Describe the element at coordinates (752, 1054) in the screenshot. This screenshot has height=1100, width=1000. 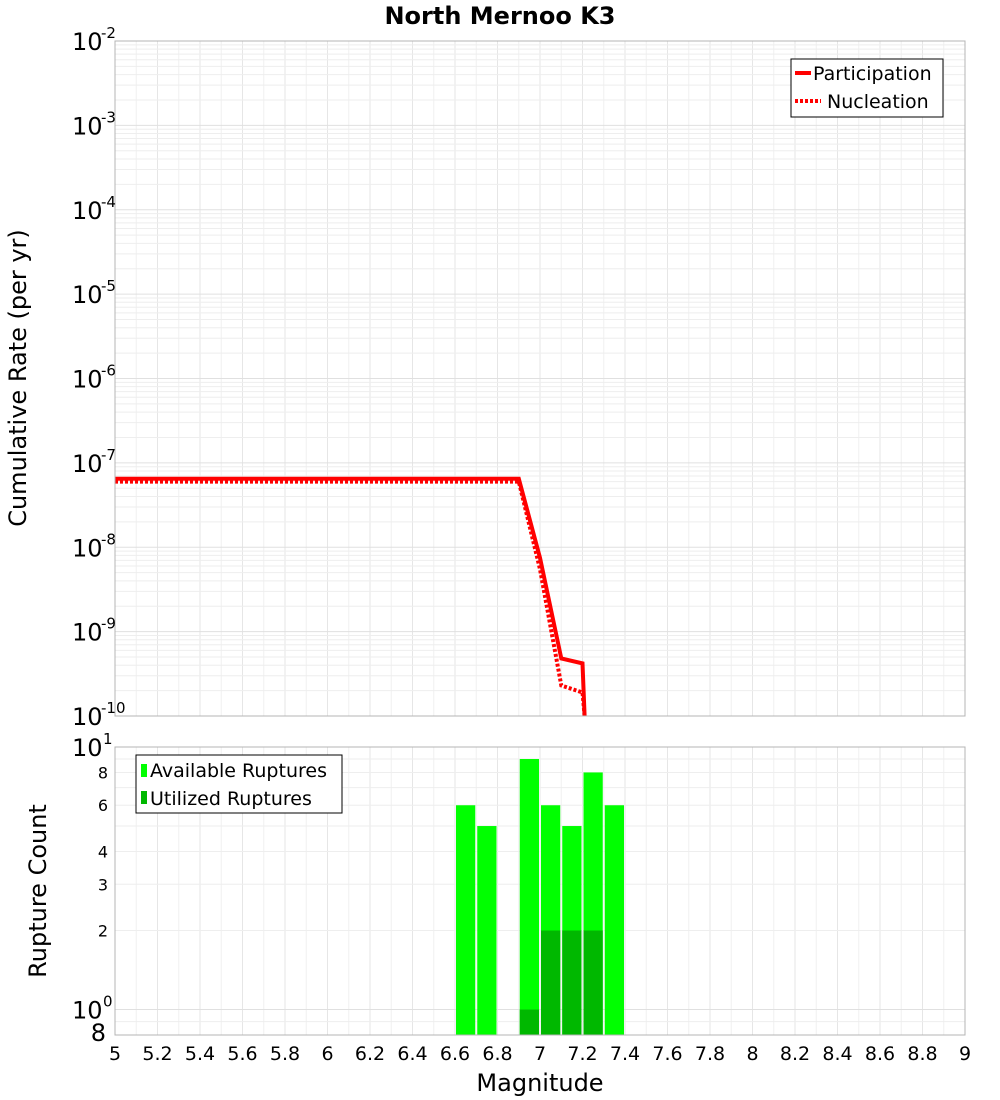
I see `magnitude-tick-label: 8` at that location.